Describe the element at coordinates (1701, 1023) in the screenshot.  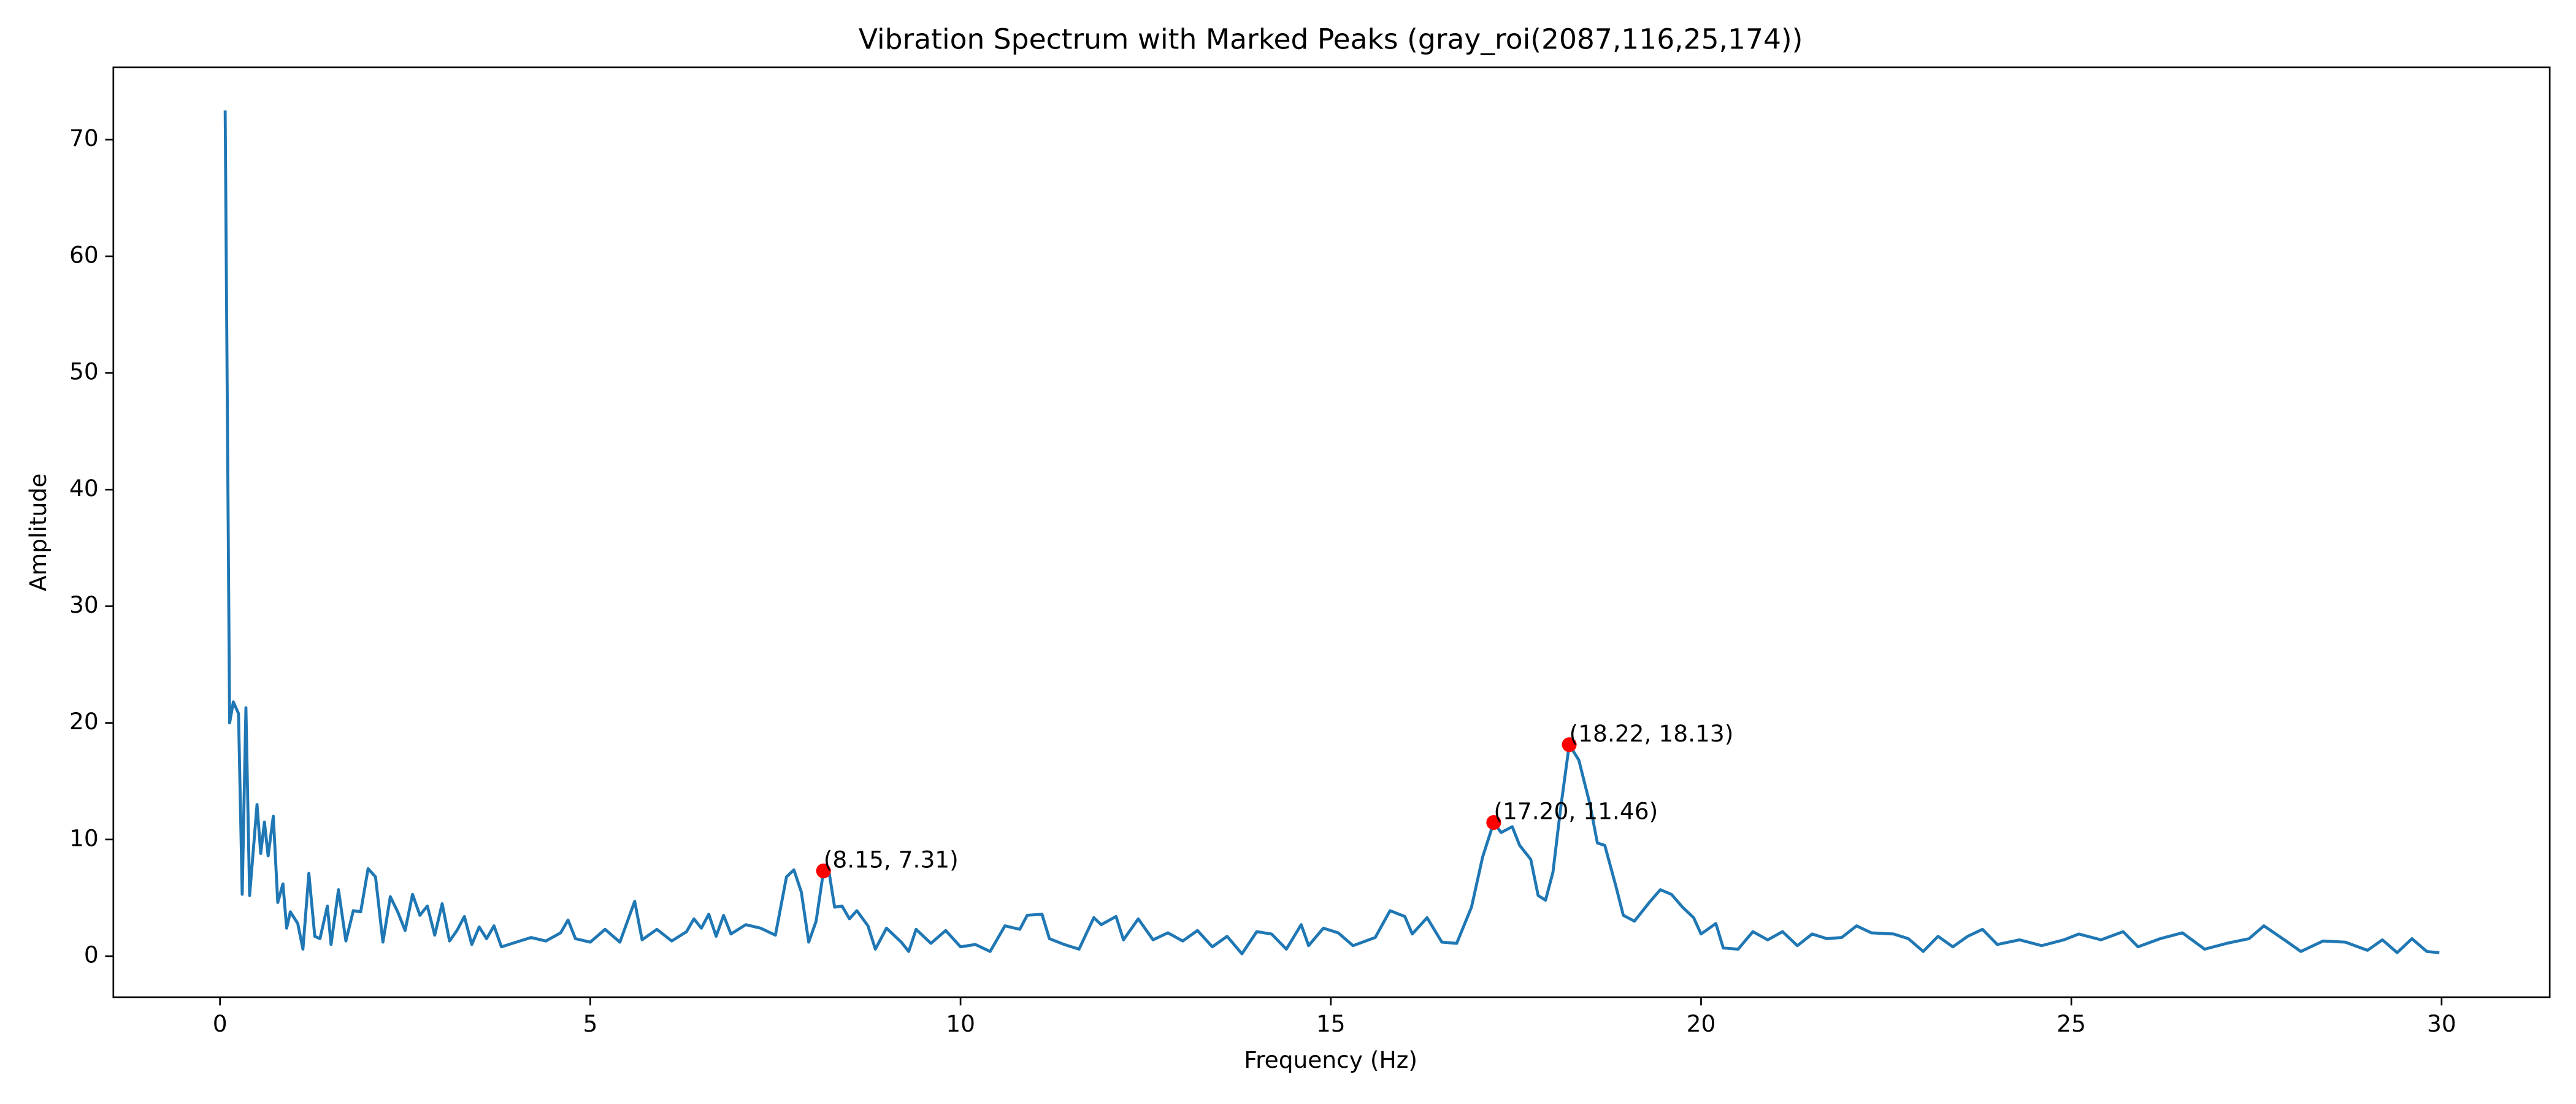
I see `x-tick-label: 20` at that location.